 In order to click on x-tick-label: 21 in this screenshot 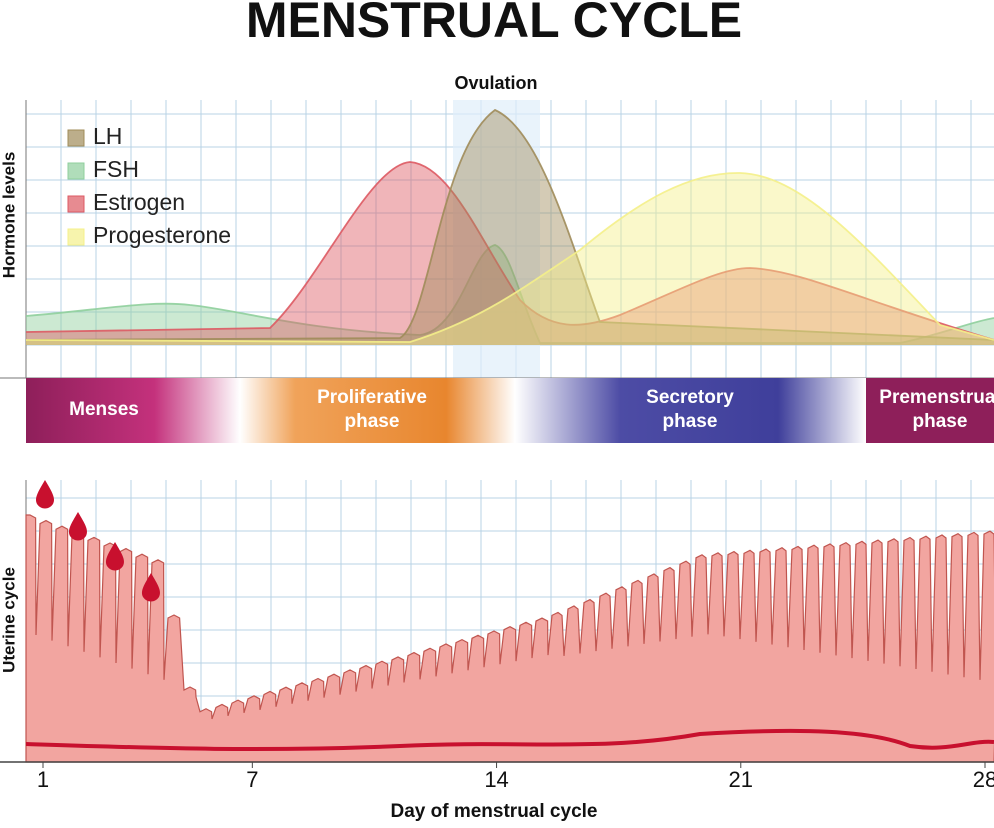, I will do `click(741, 779)`.